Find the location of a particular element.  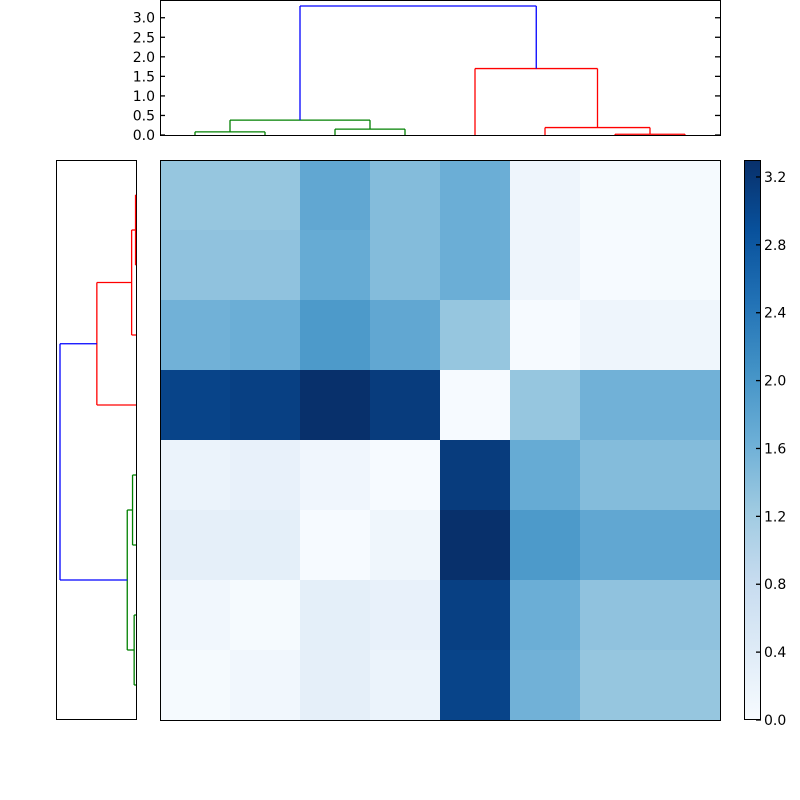

y-tick-label: 3.0 is located at coordinates (144, 19).